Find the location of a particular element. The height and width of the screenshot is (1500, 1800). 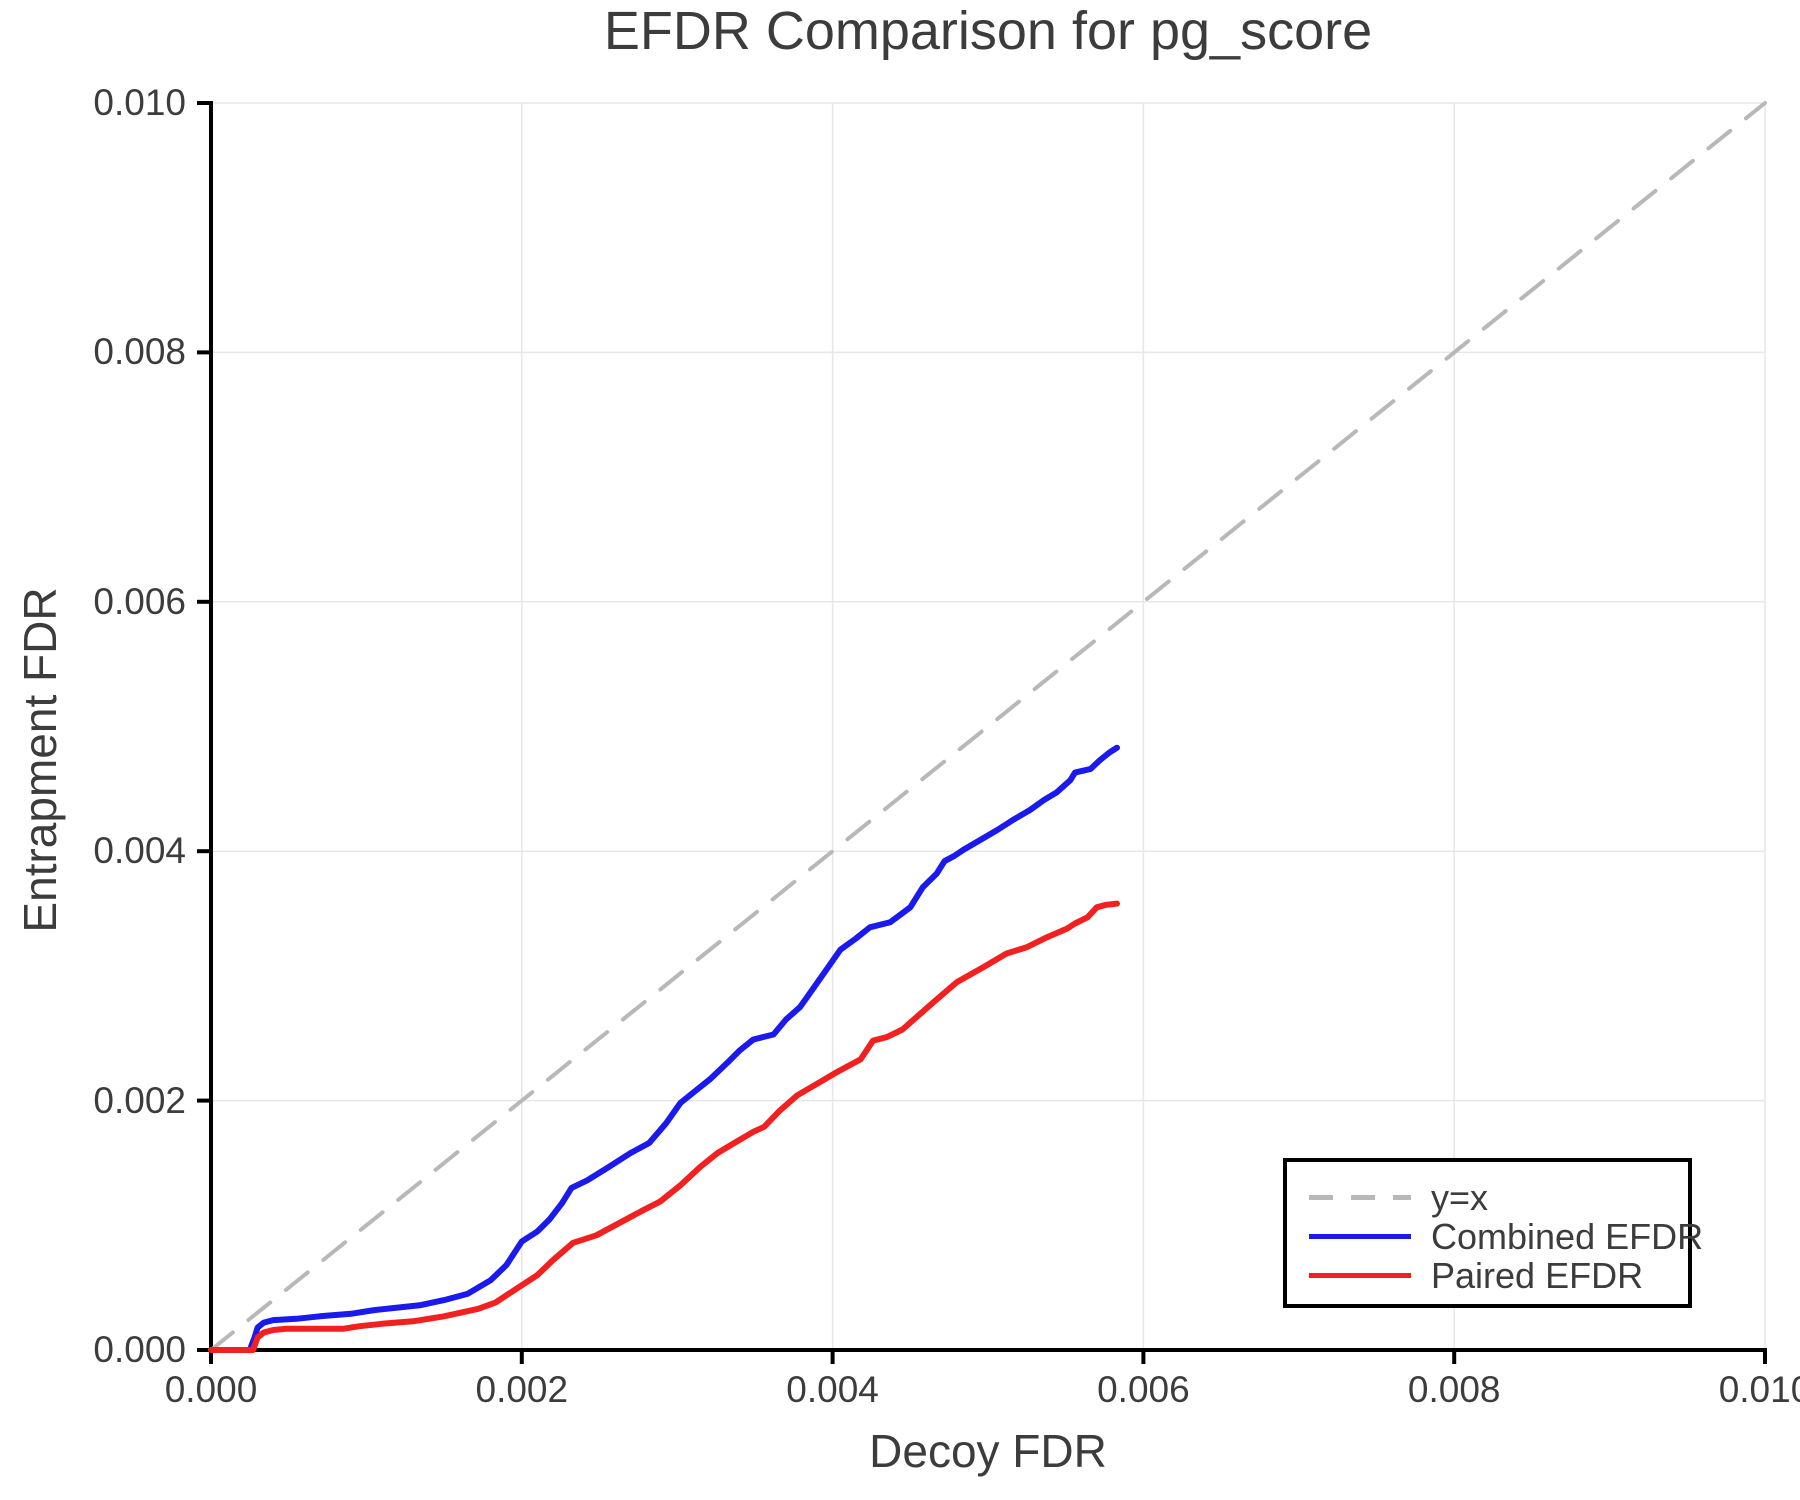

legend-line-sample-y-x is located at coordinates (1360, 1197).